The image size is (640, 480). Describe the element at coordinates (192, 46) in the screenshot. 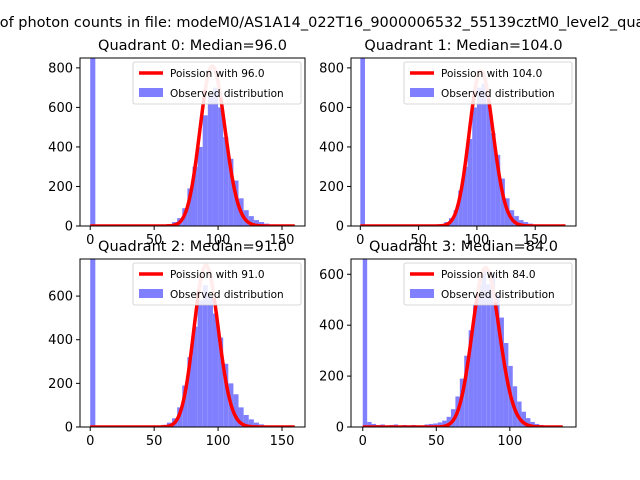

I see `quadrant-title: Quadrant 0: Median=96.0` at that location.